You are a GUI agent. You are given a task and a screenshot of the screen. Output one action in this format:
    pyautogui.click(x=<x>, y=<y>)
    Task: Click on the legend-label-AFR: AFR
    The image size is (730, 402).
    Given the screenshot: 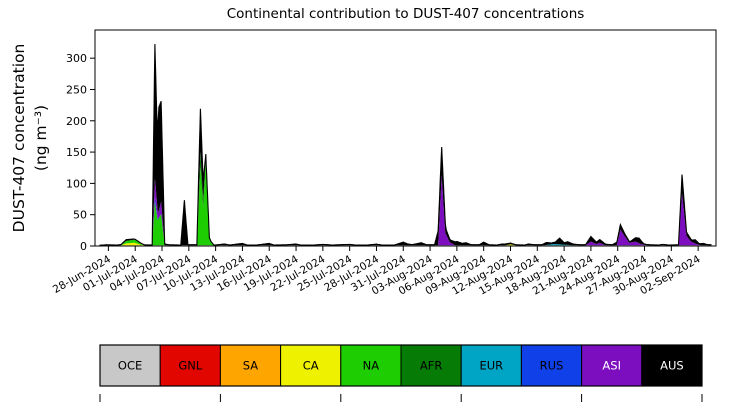 What is the action you would take?
    pyautogui.click(x=431, y=366)
    